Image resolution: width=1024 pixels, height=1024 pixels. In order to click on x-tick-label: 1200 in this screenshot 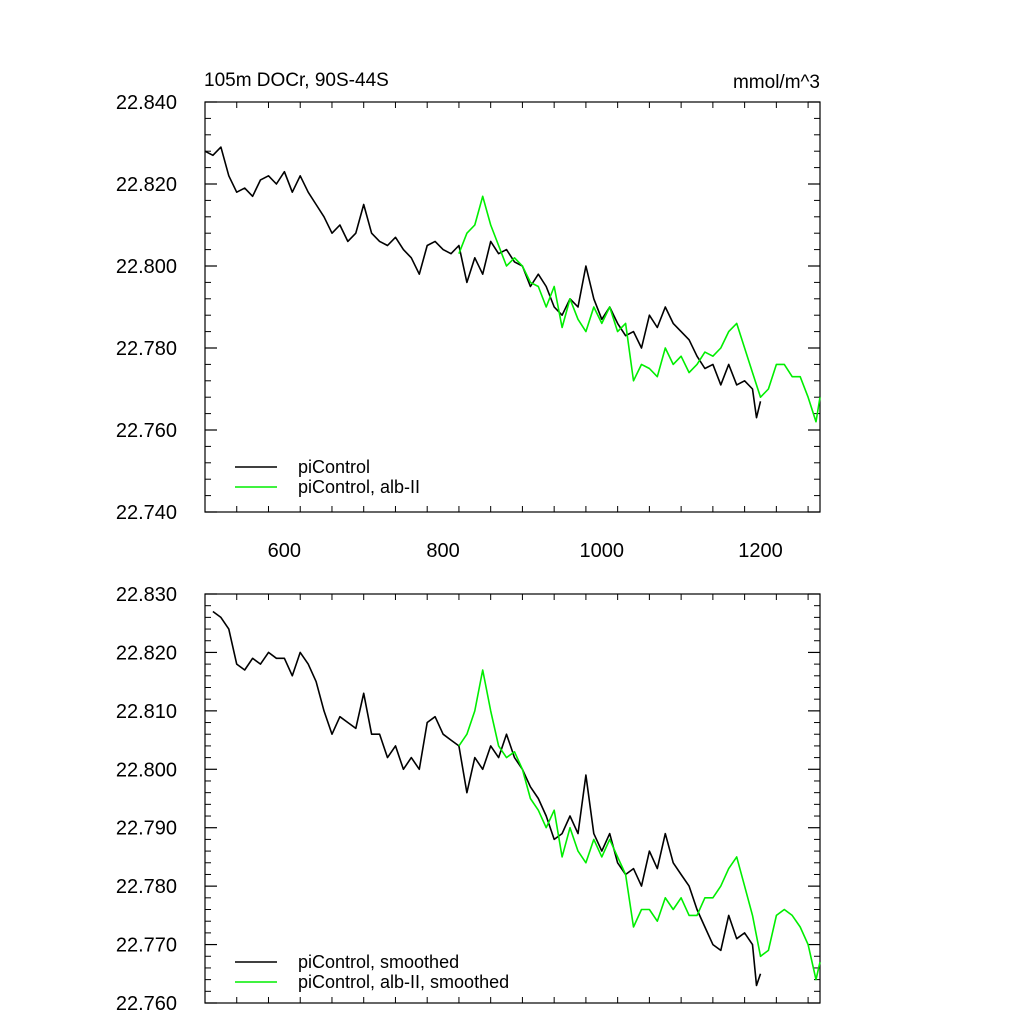, I will do `click(760, 551)`.